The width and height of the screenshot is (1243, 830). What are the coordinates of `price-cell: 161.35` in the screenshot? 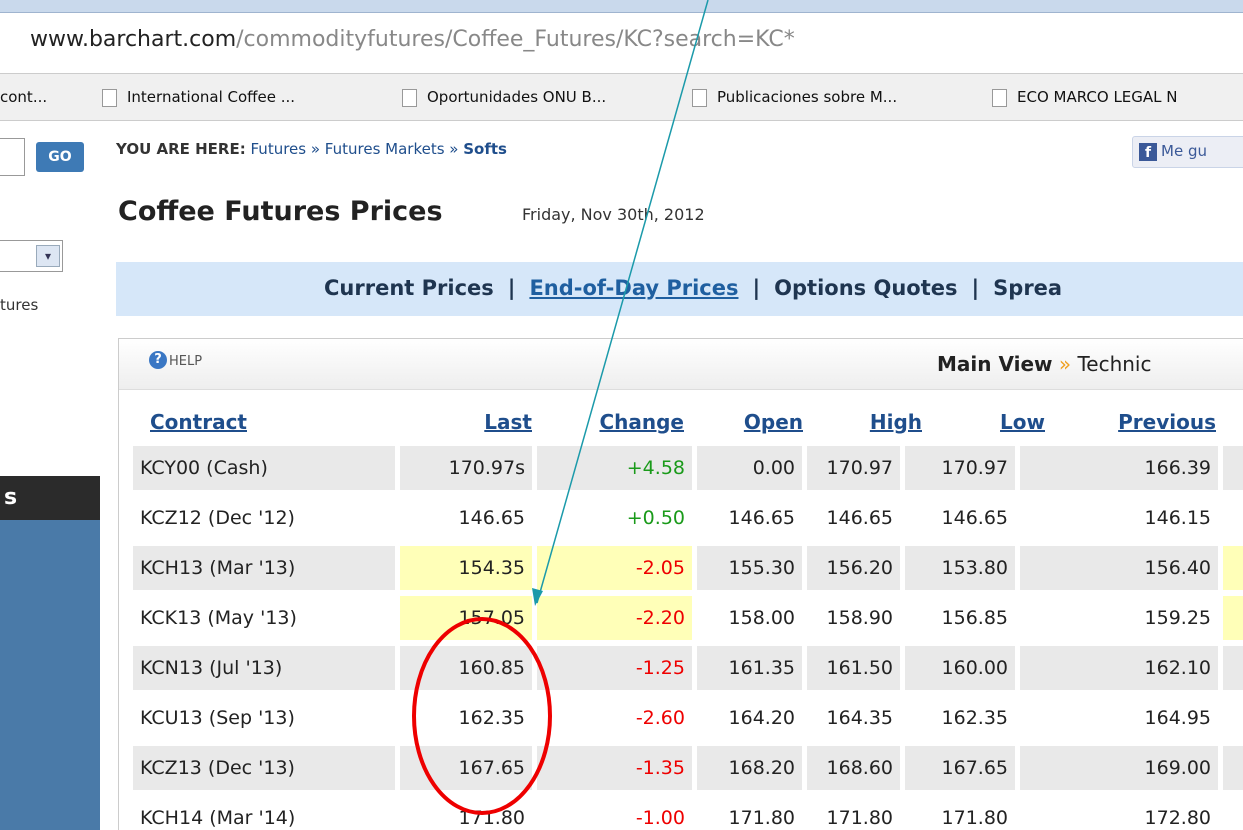 It's located at (749, 668).